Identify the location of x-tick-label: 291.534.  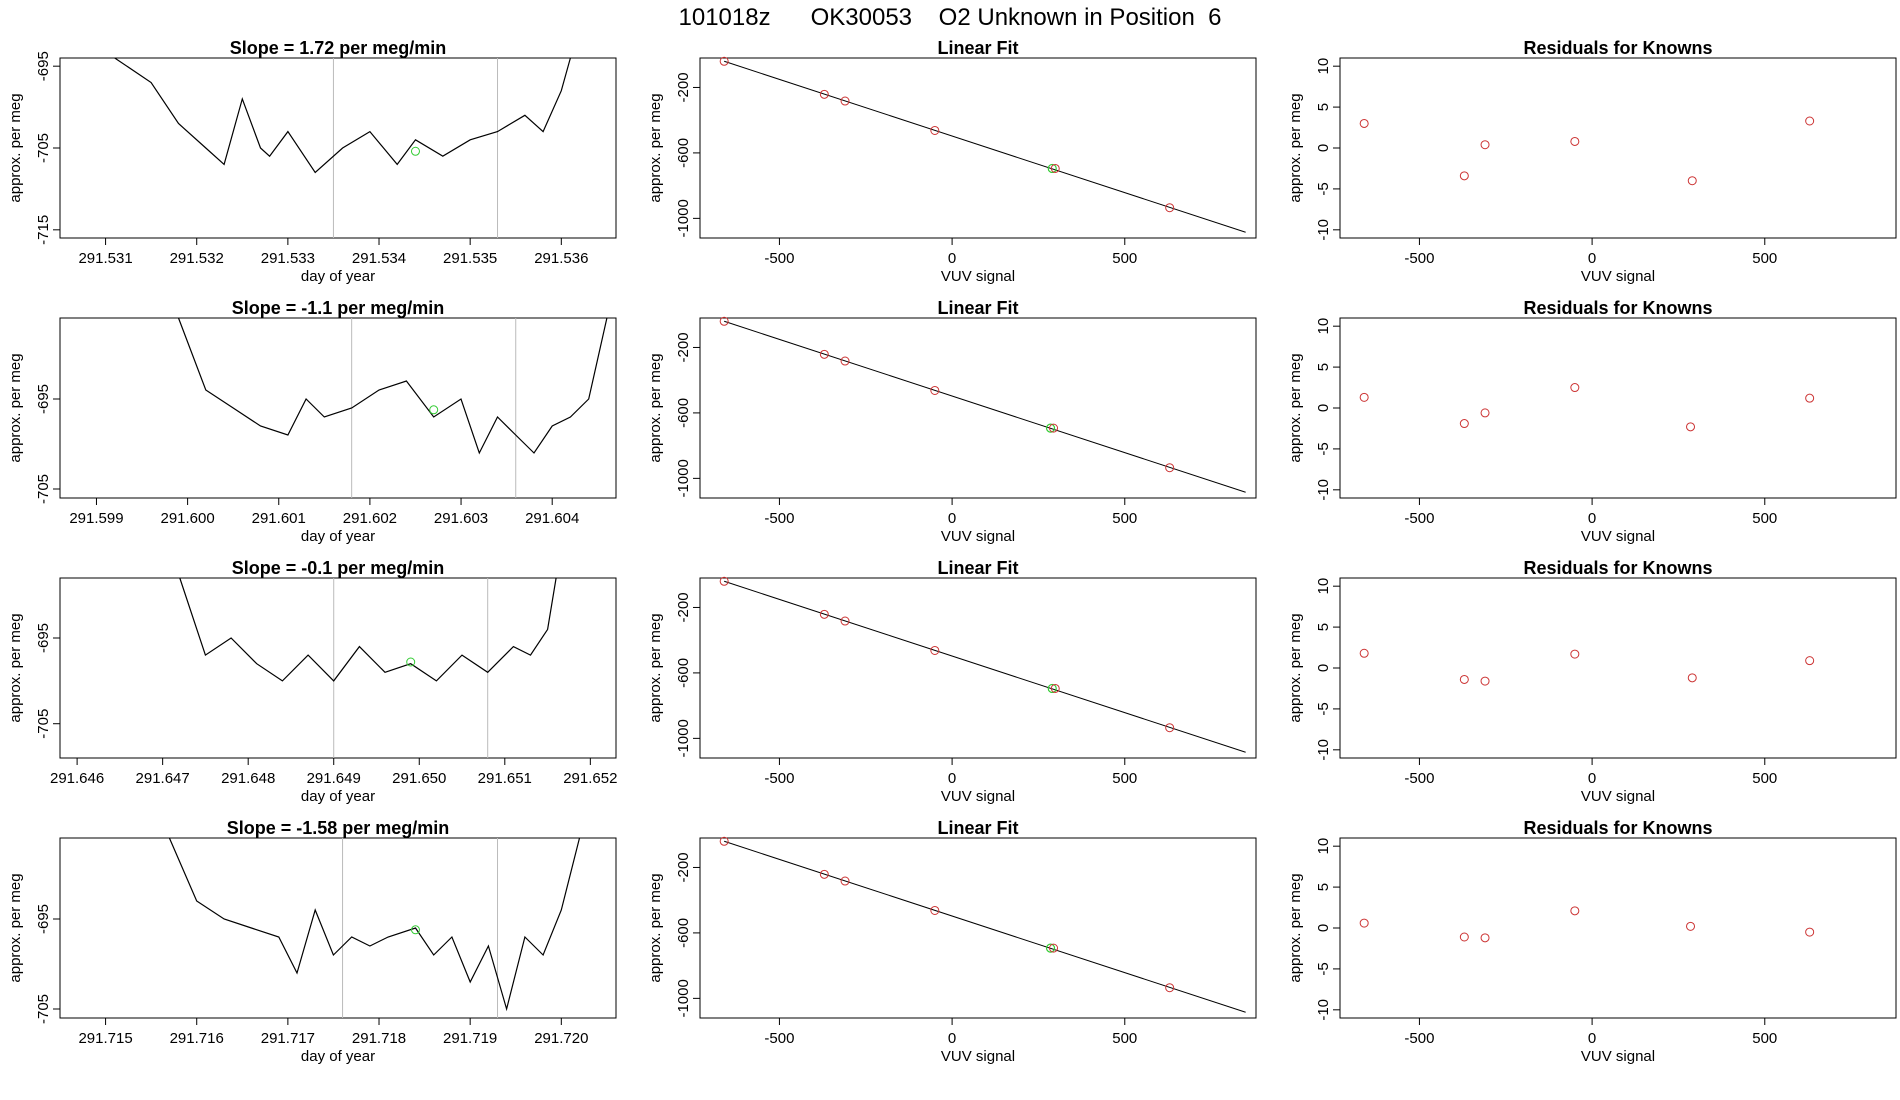
(379, 258).